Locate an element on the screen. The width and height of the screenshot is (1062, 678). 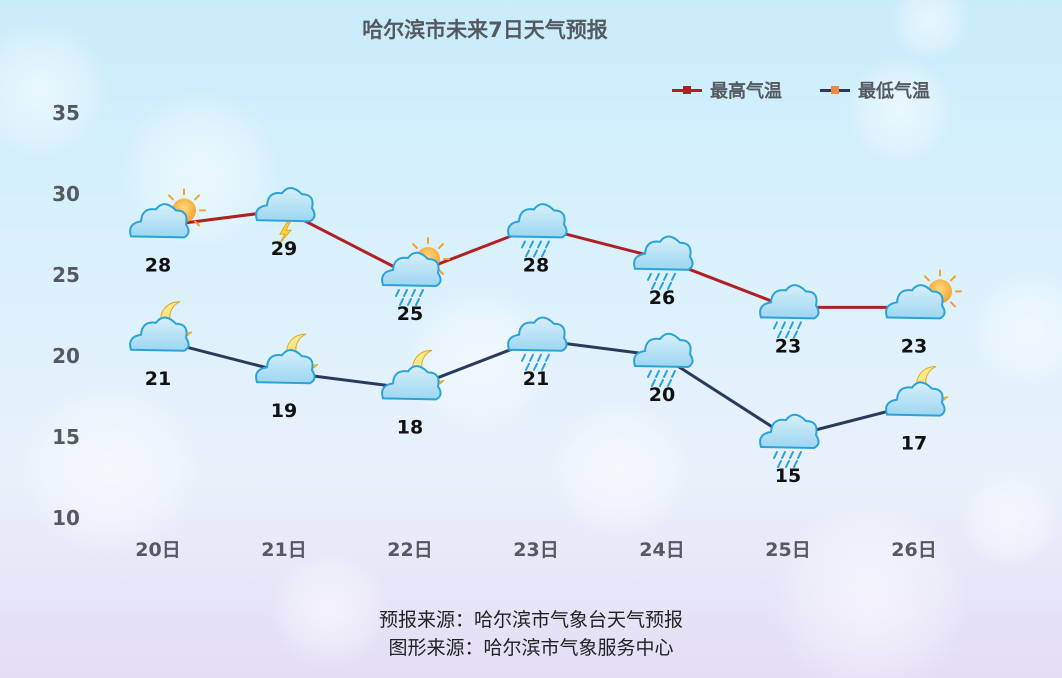
legend-label-high: 最高气温 is located at coordinates (746, 91).